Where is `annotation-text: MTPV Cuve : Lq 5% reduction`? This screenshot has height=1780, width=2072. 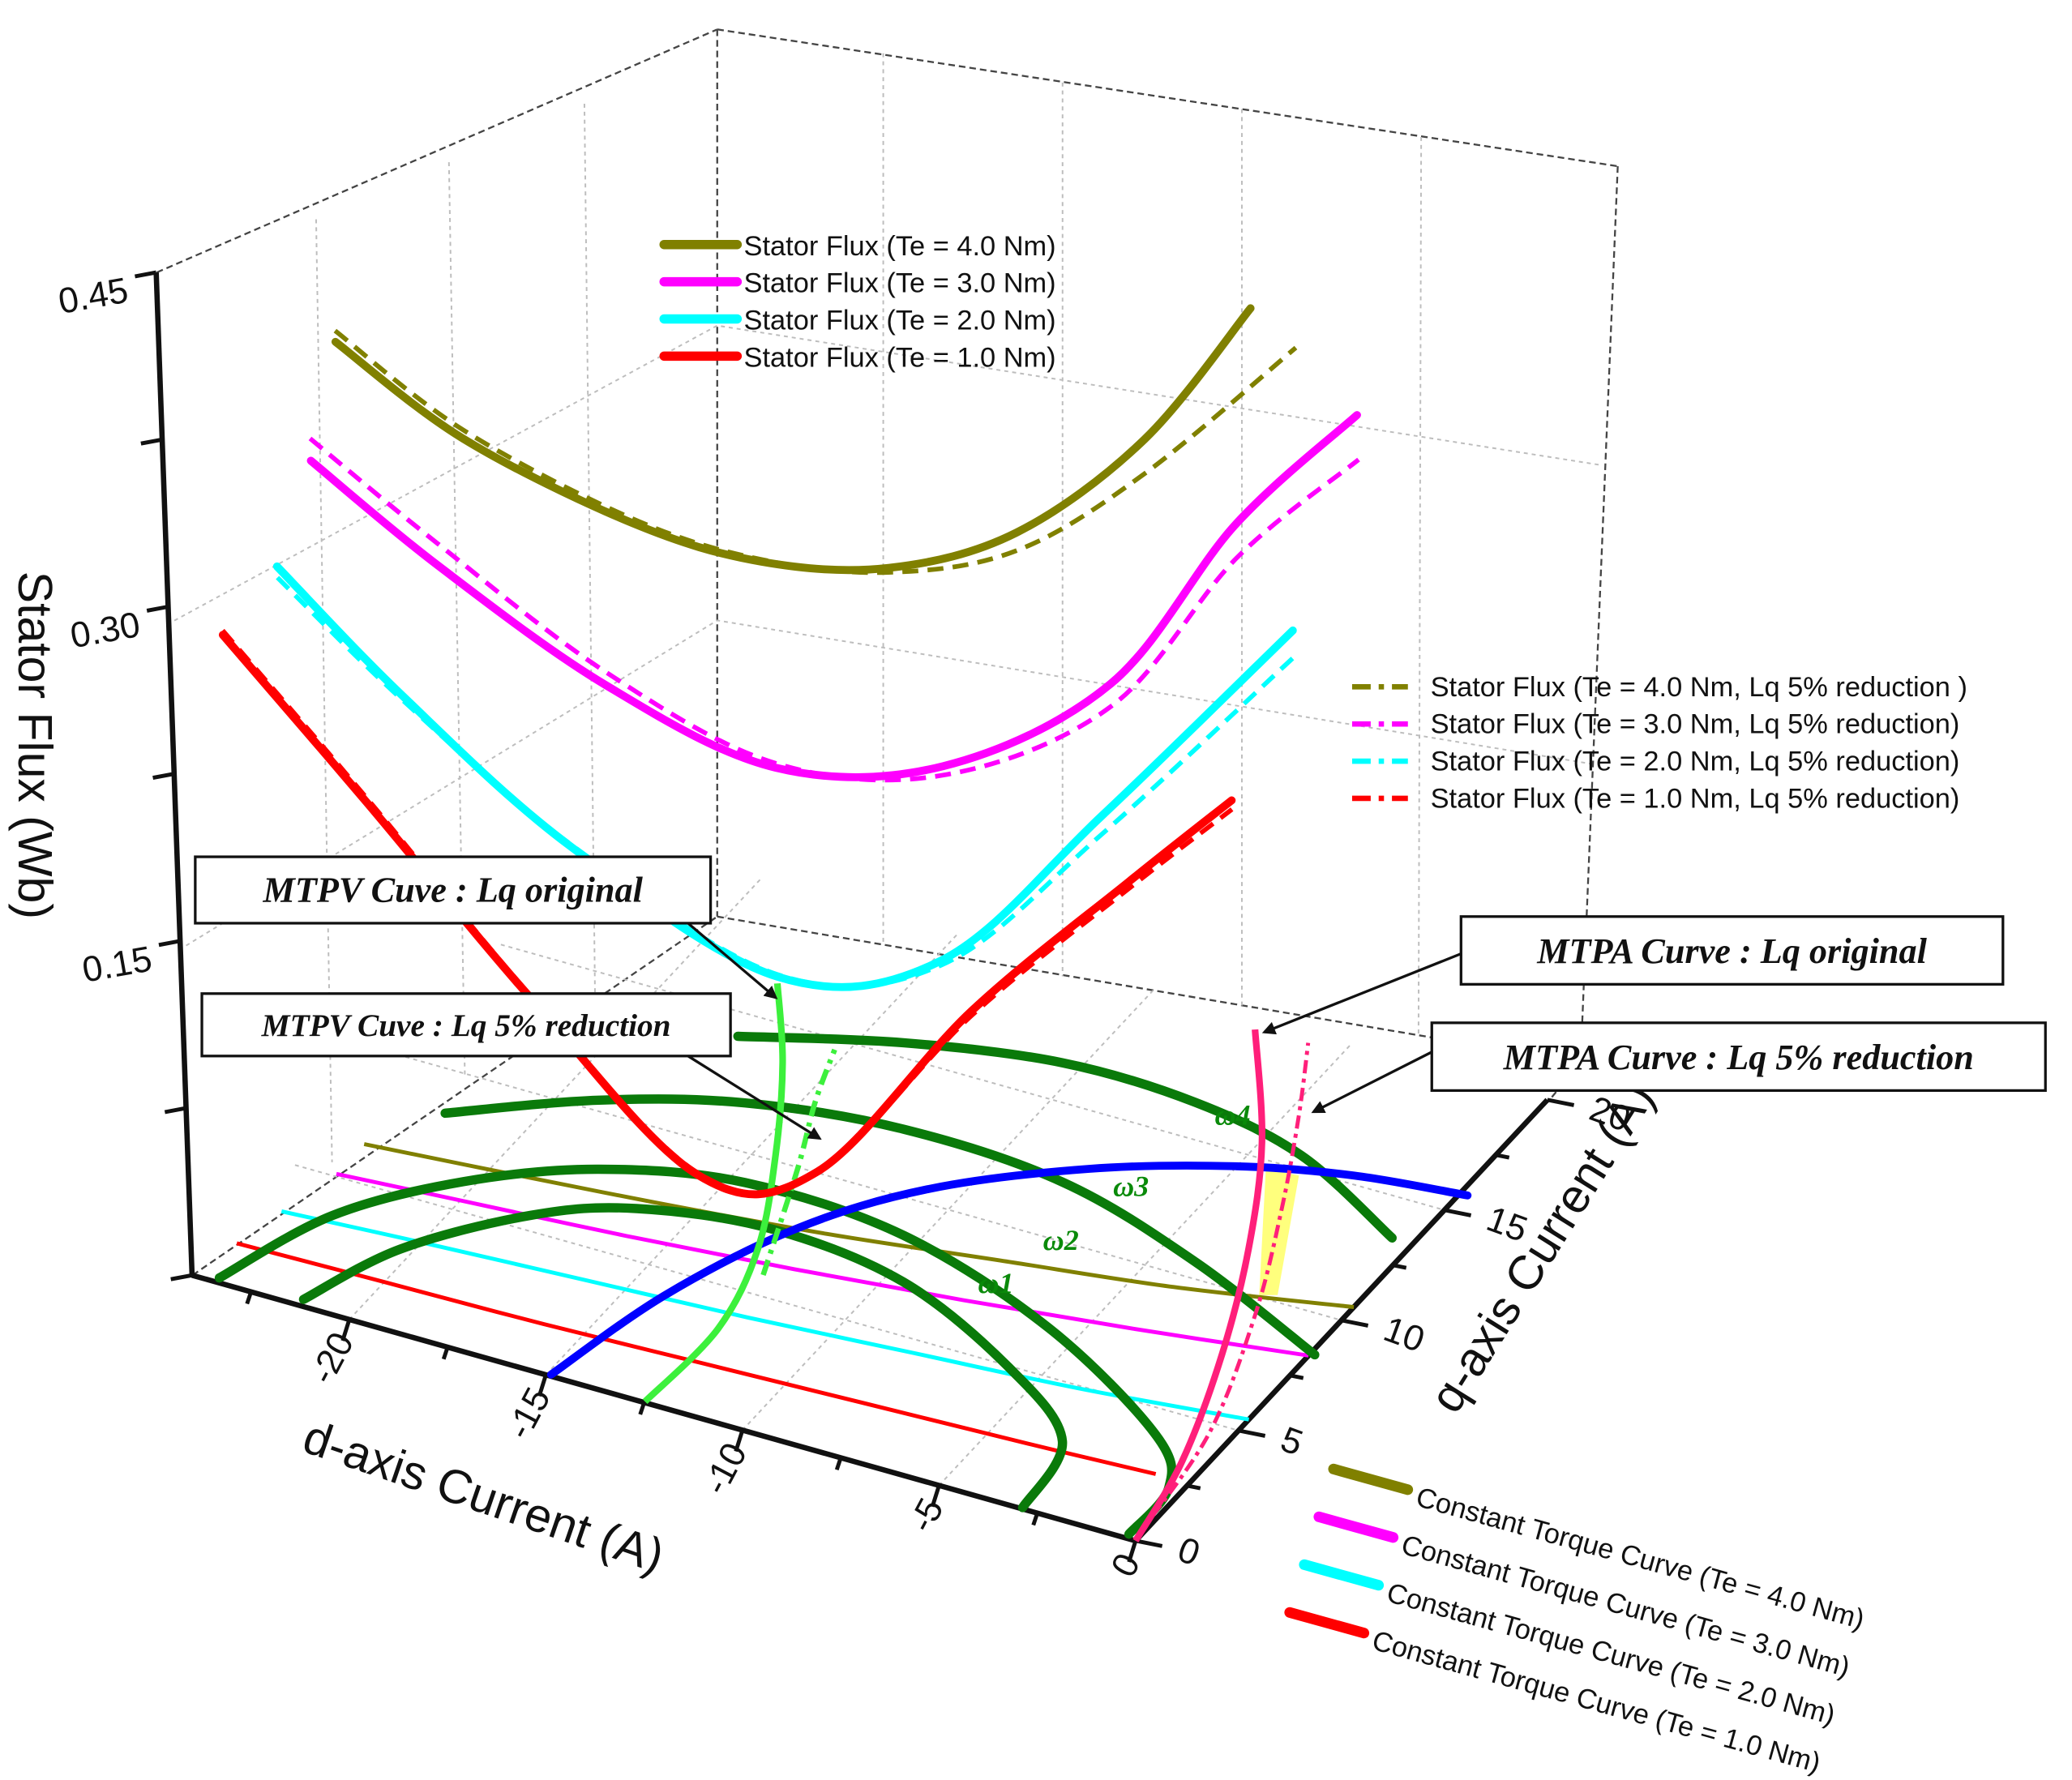 annotation-text: MTPV Cuve : Lq 5% reduction is located at coordinates (466, 1025).